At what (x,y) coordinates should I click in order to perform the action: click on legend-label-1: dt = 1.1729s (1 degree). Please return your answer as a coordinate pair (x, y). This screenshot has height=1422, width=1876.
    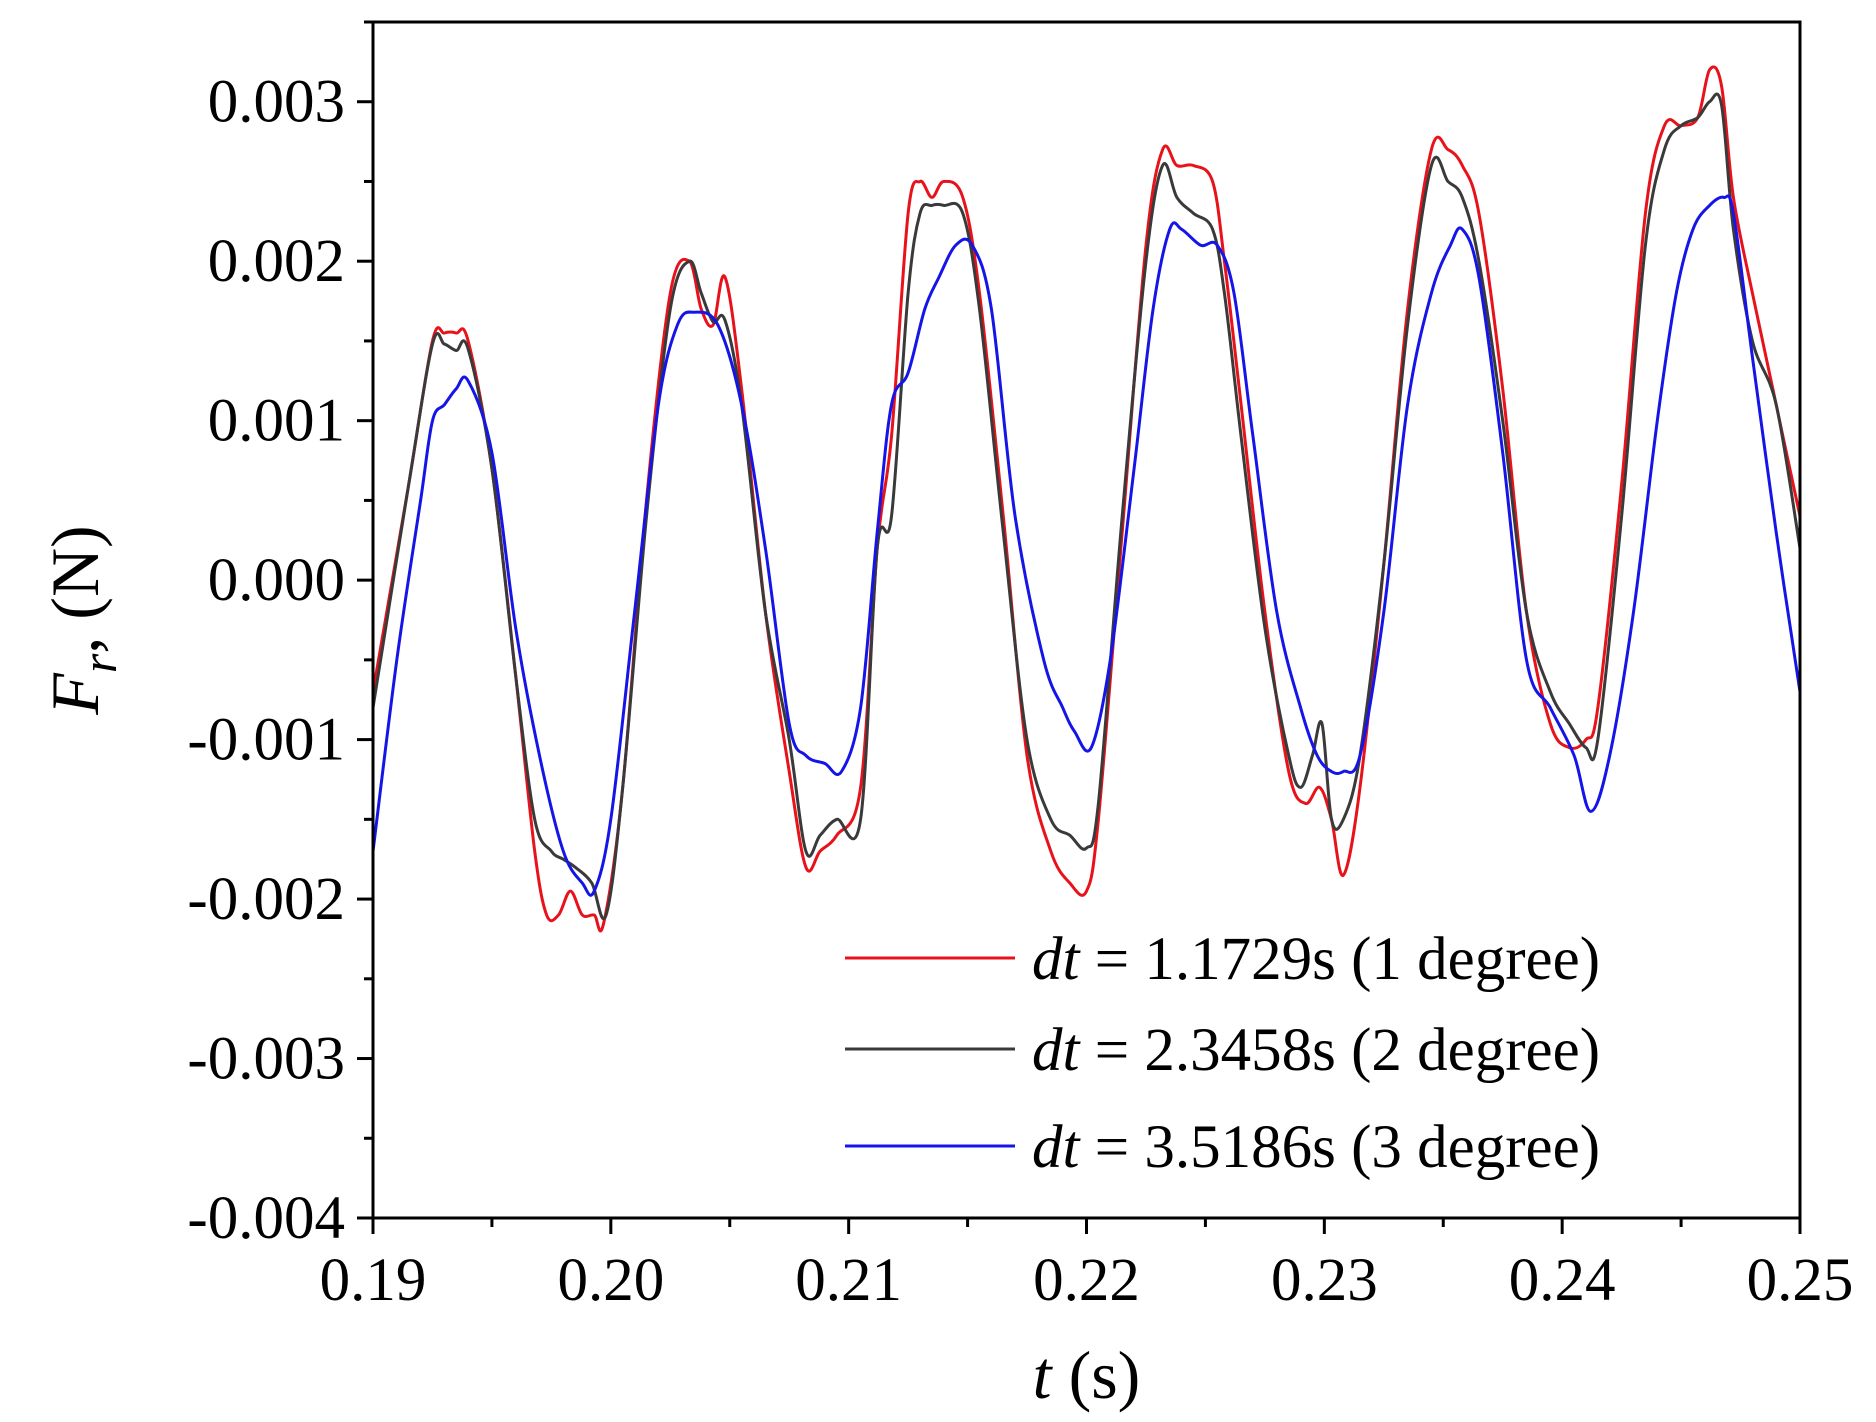
    Looking at the image, I should click on (1316, 959).